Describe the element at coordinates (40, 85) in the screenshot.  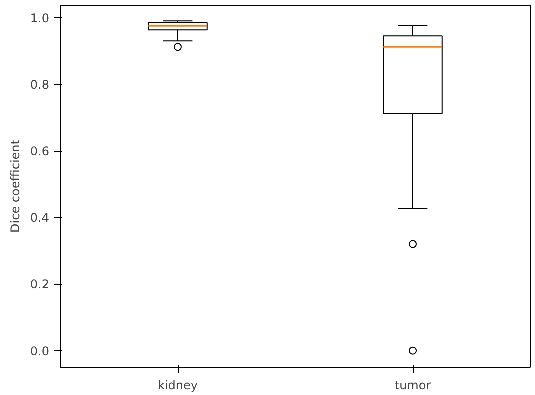
I see `y-tick-label: 0.8` at that location.